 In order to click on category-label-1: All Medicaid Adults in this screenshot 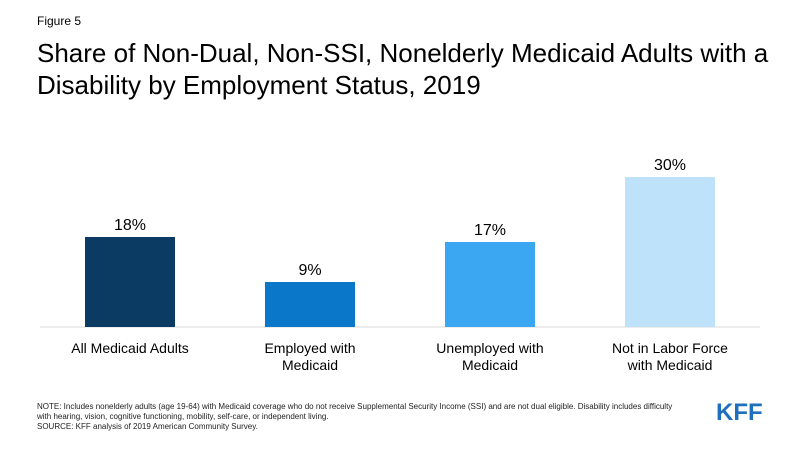, I will do `click(130, 348)`.